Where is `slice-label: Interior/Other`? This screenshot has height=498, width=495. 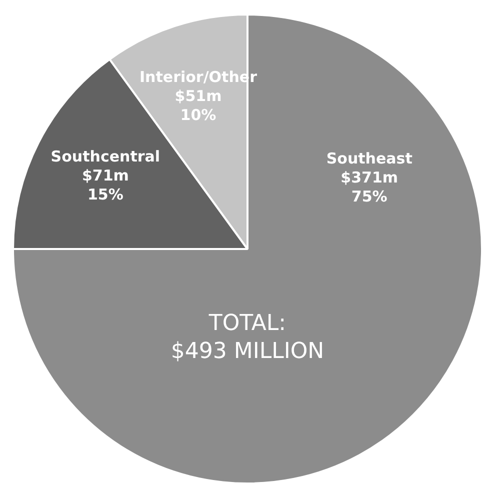
slice-label: Interior/Other is located at coordinates (198, 77).